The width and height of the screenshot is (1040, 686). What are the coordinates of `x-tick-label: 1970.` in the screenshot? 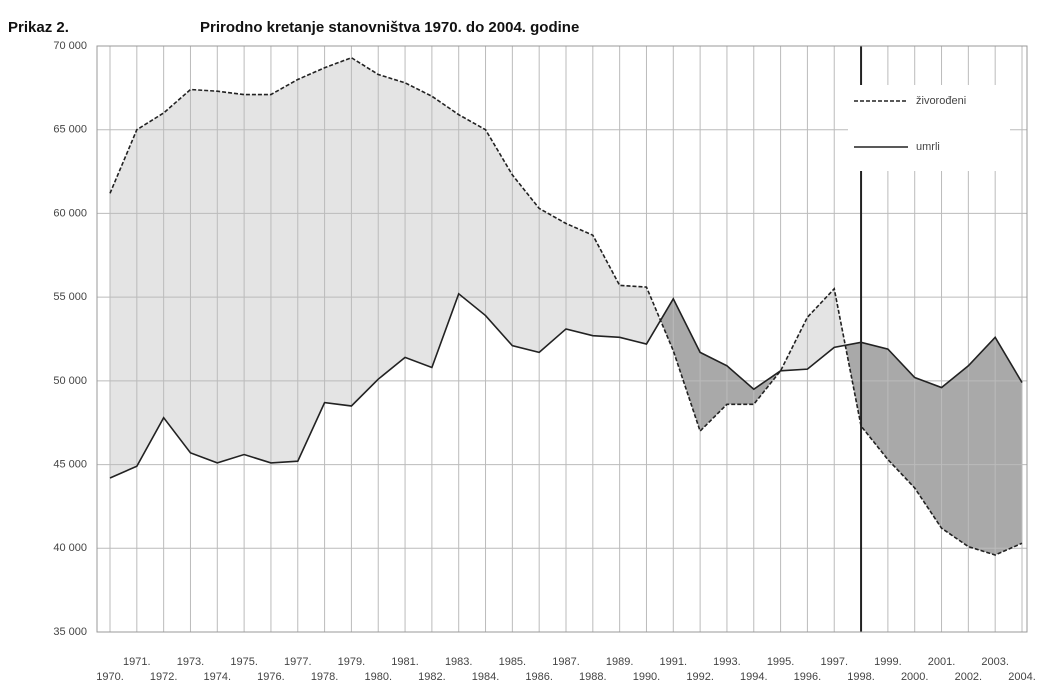 It's located at (110, 677).